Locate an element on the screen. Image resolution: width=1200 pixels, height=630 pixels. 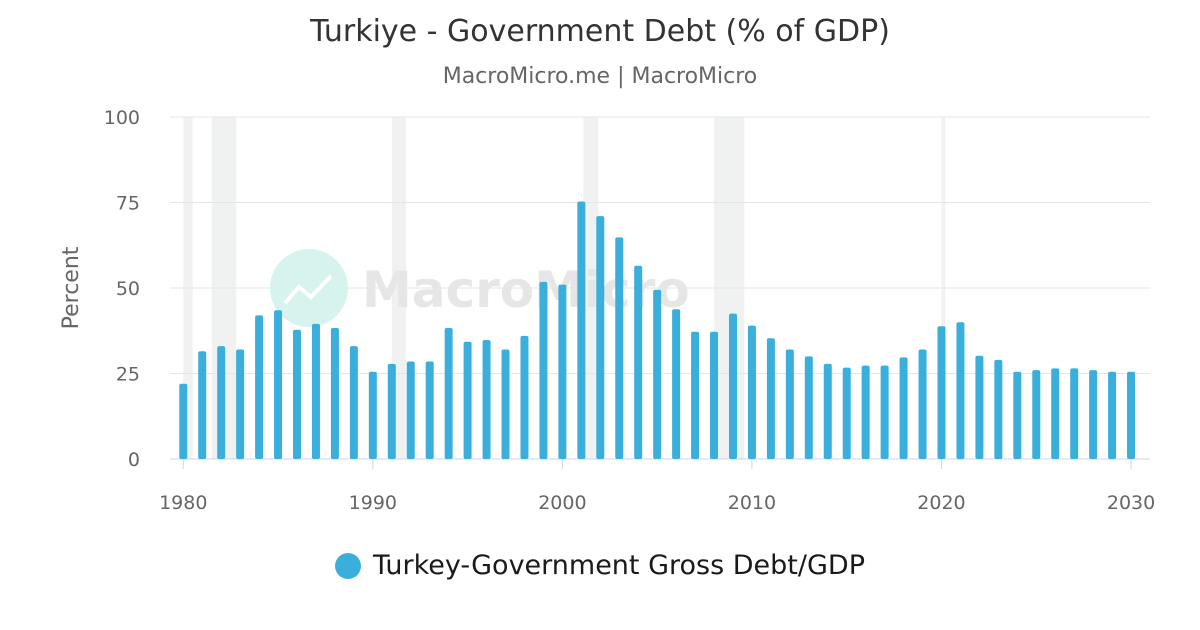
legend-label: Turkey-Government Gross Debt/GDP is located at coordinates (619, 565).